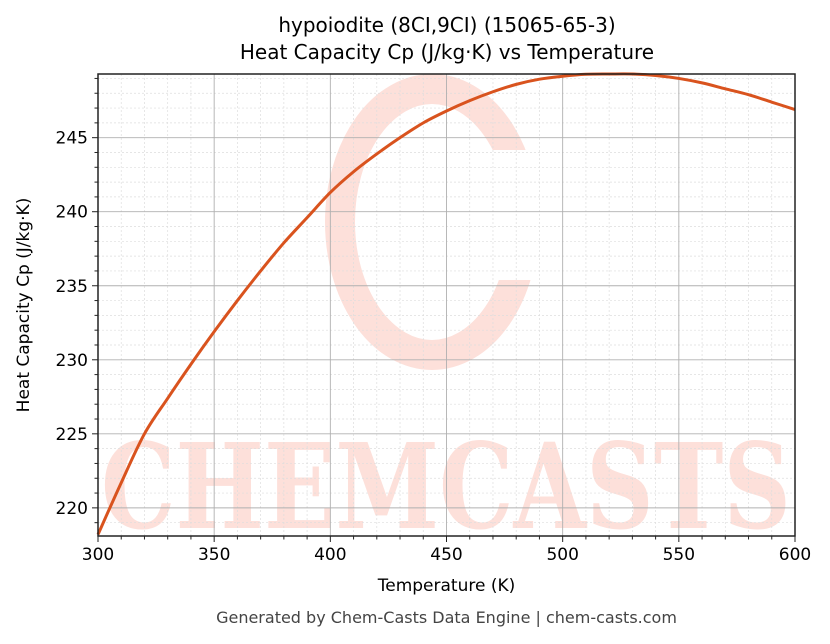 This screenshot has width=830, height=644. I want to click on svg-text: 220, so click(72, 509).